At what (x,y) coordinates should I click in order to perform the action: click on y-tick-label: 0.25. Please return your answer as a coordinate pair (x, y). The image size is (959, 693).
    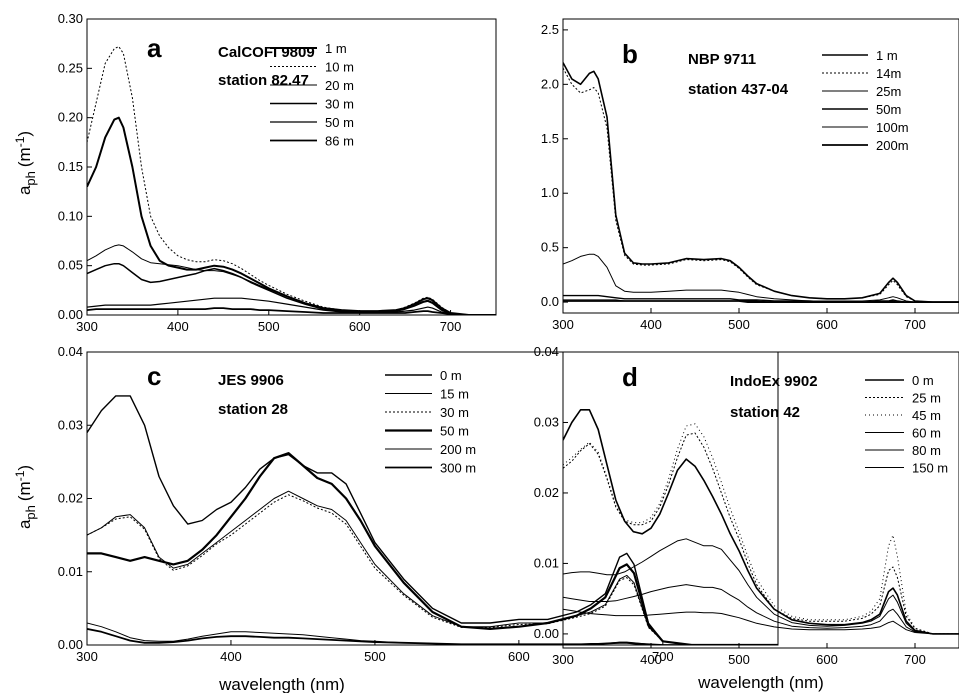
    Looking at the image, I should click on (70, 67).